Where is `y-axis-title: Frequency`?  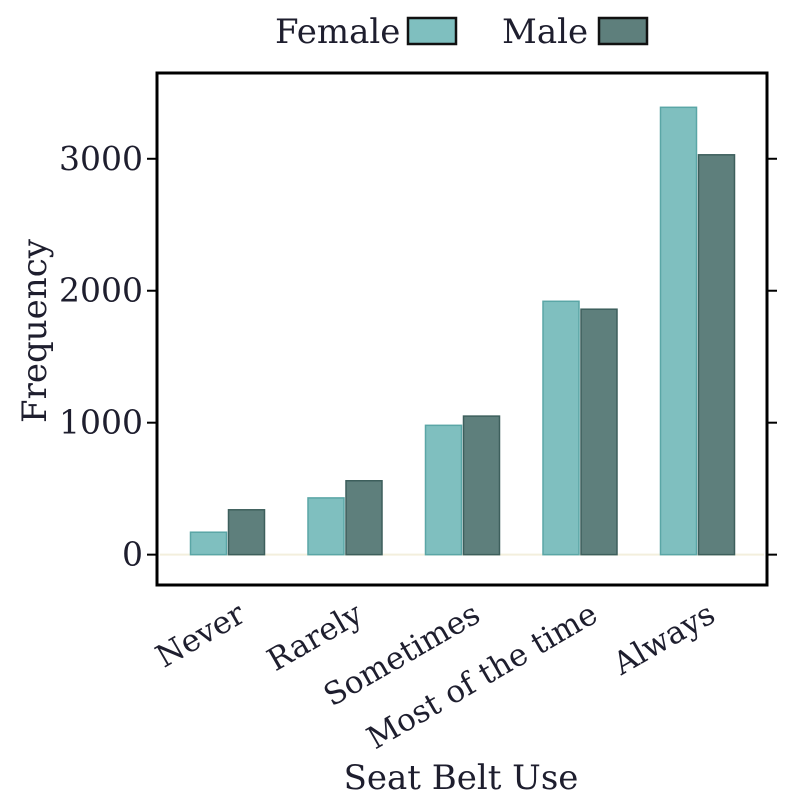 y-axis-title: Frequency is located at coordinates (35, 330).